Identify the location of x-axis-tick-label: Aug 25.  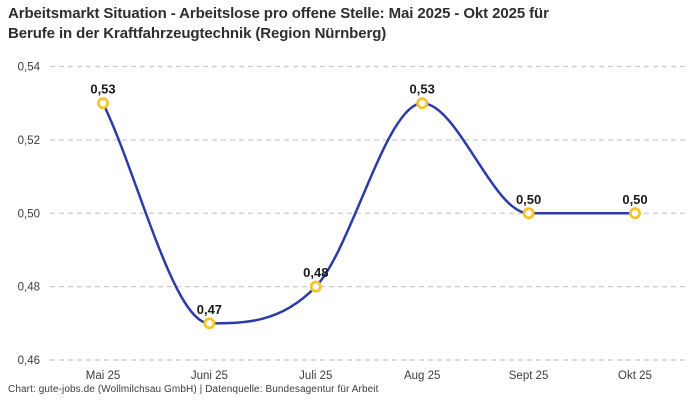
(422, 376).